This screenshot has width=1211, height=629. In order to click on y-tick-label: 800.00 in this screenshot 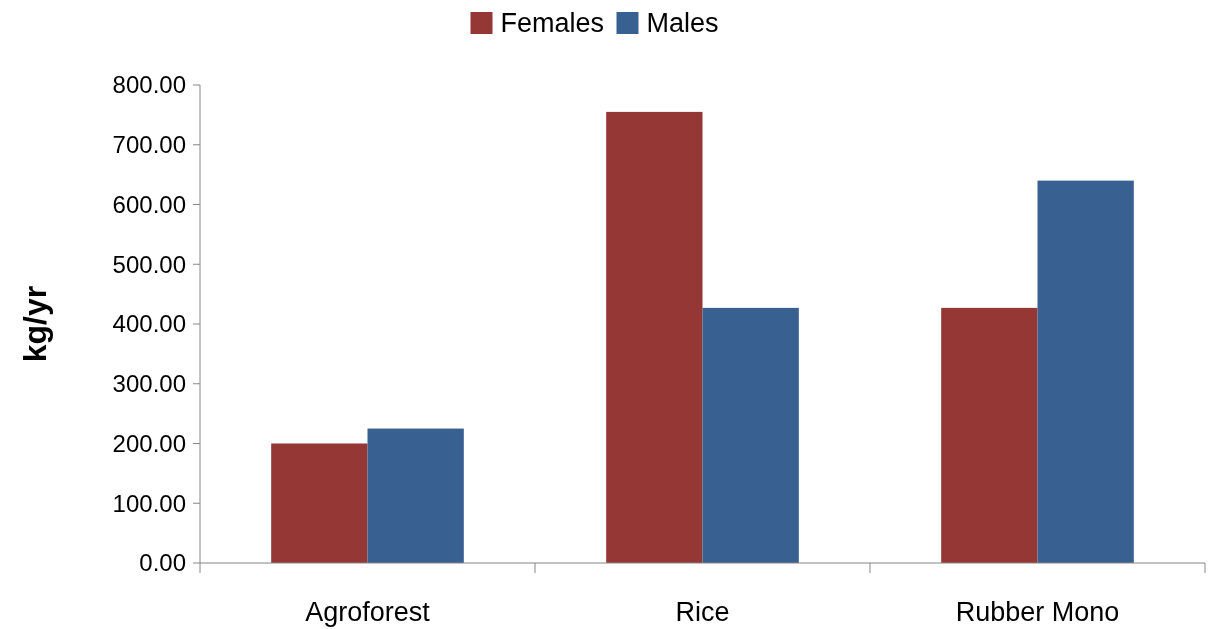, I will do `click(149, 85)`.